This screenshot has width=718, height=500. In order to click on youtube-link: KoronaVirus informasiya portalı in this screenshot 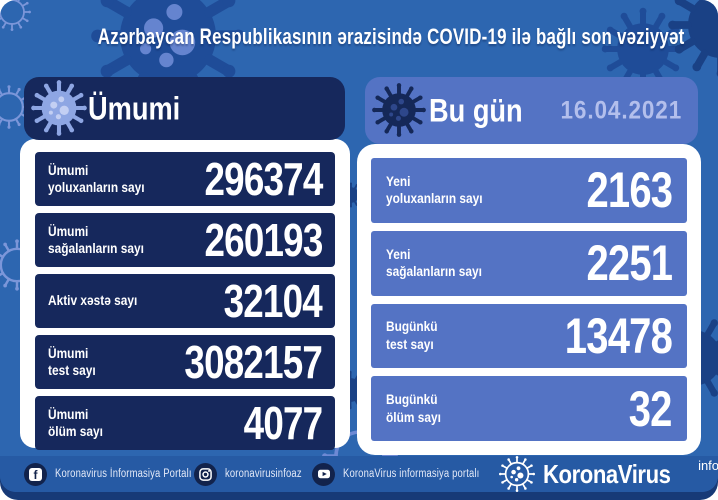, I will do `click(410, 474)`.